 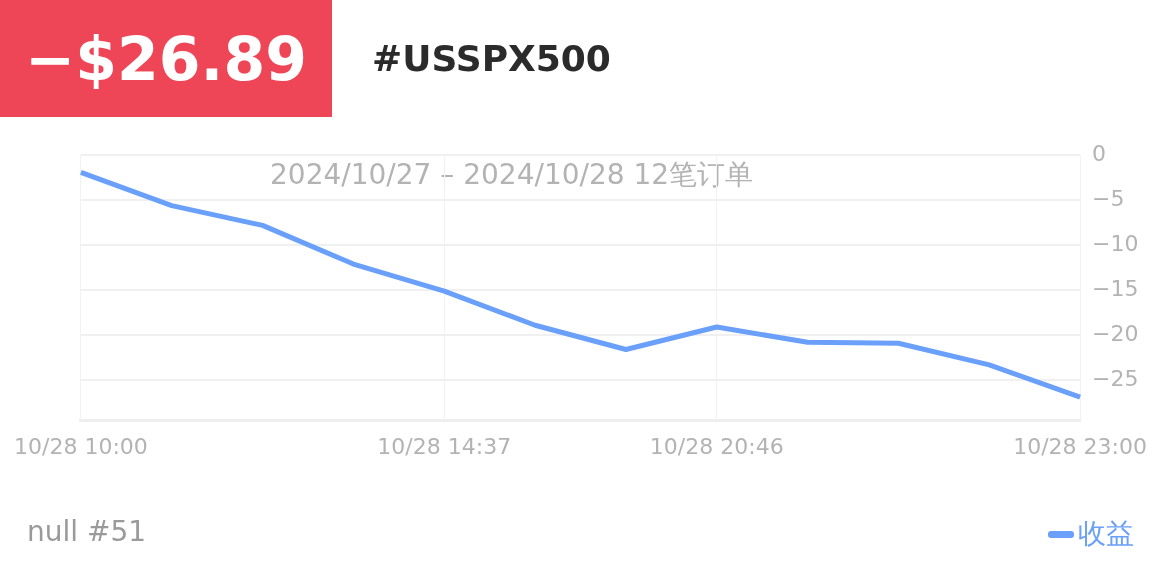 What do you see at coordinates (1115, 378) in the screenshot?
I see `y-tick-label: −25` at bounding box center [1115, 378].